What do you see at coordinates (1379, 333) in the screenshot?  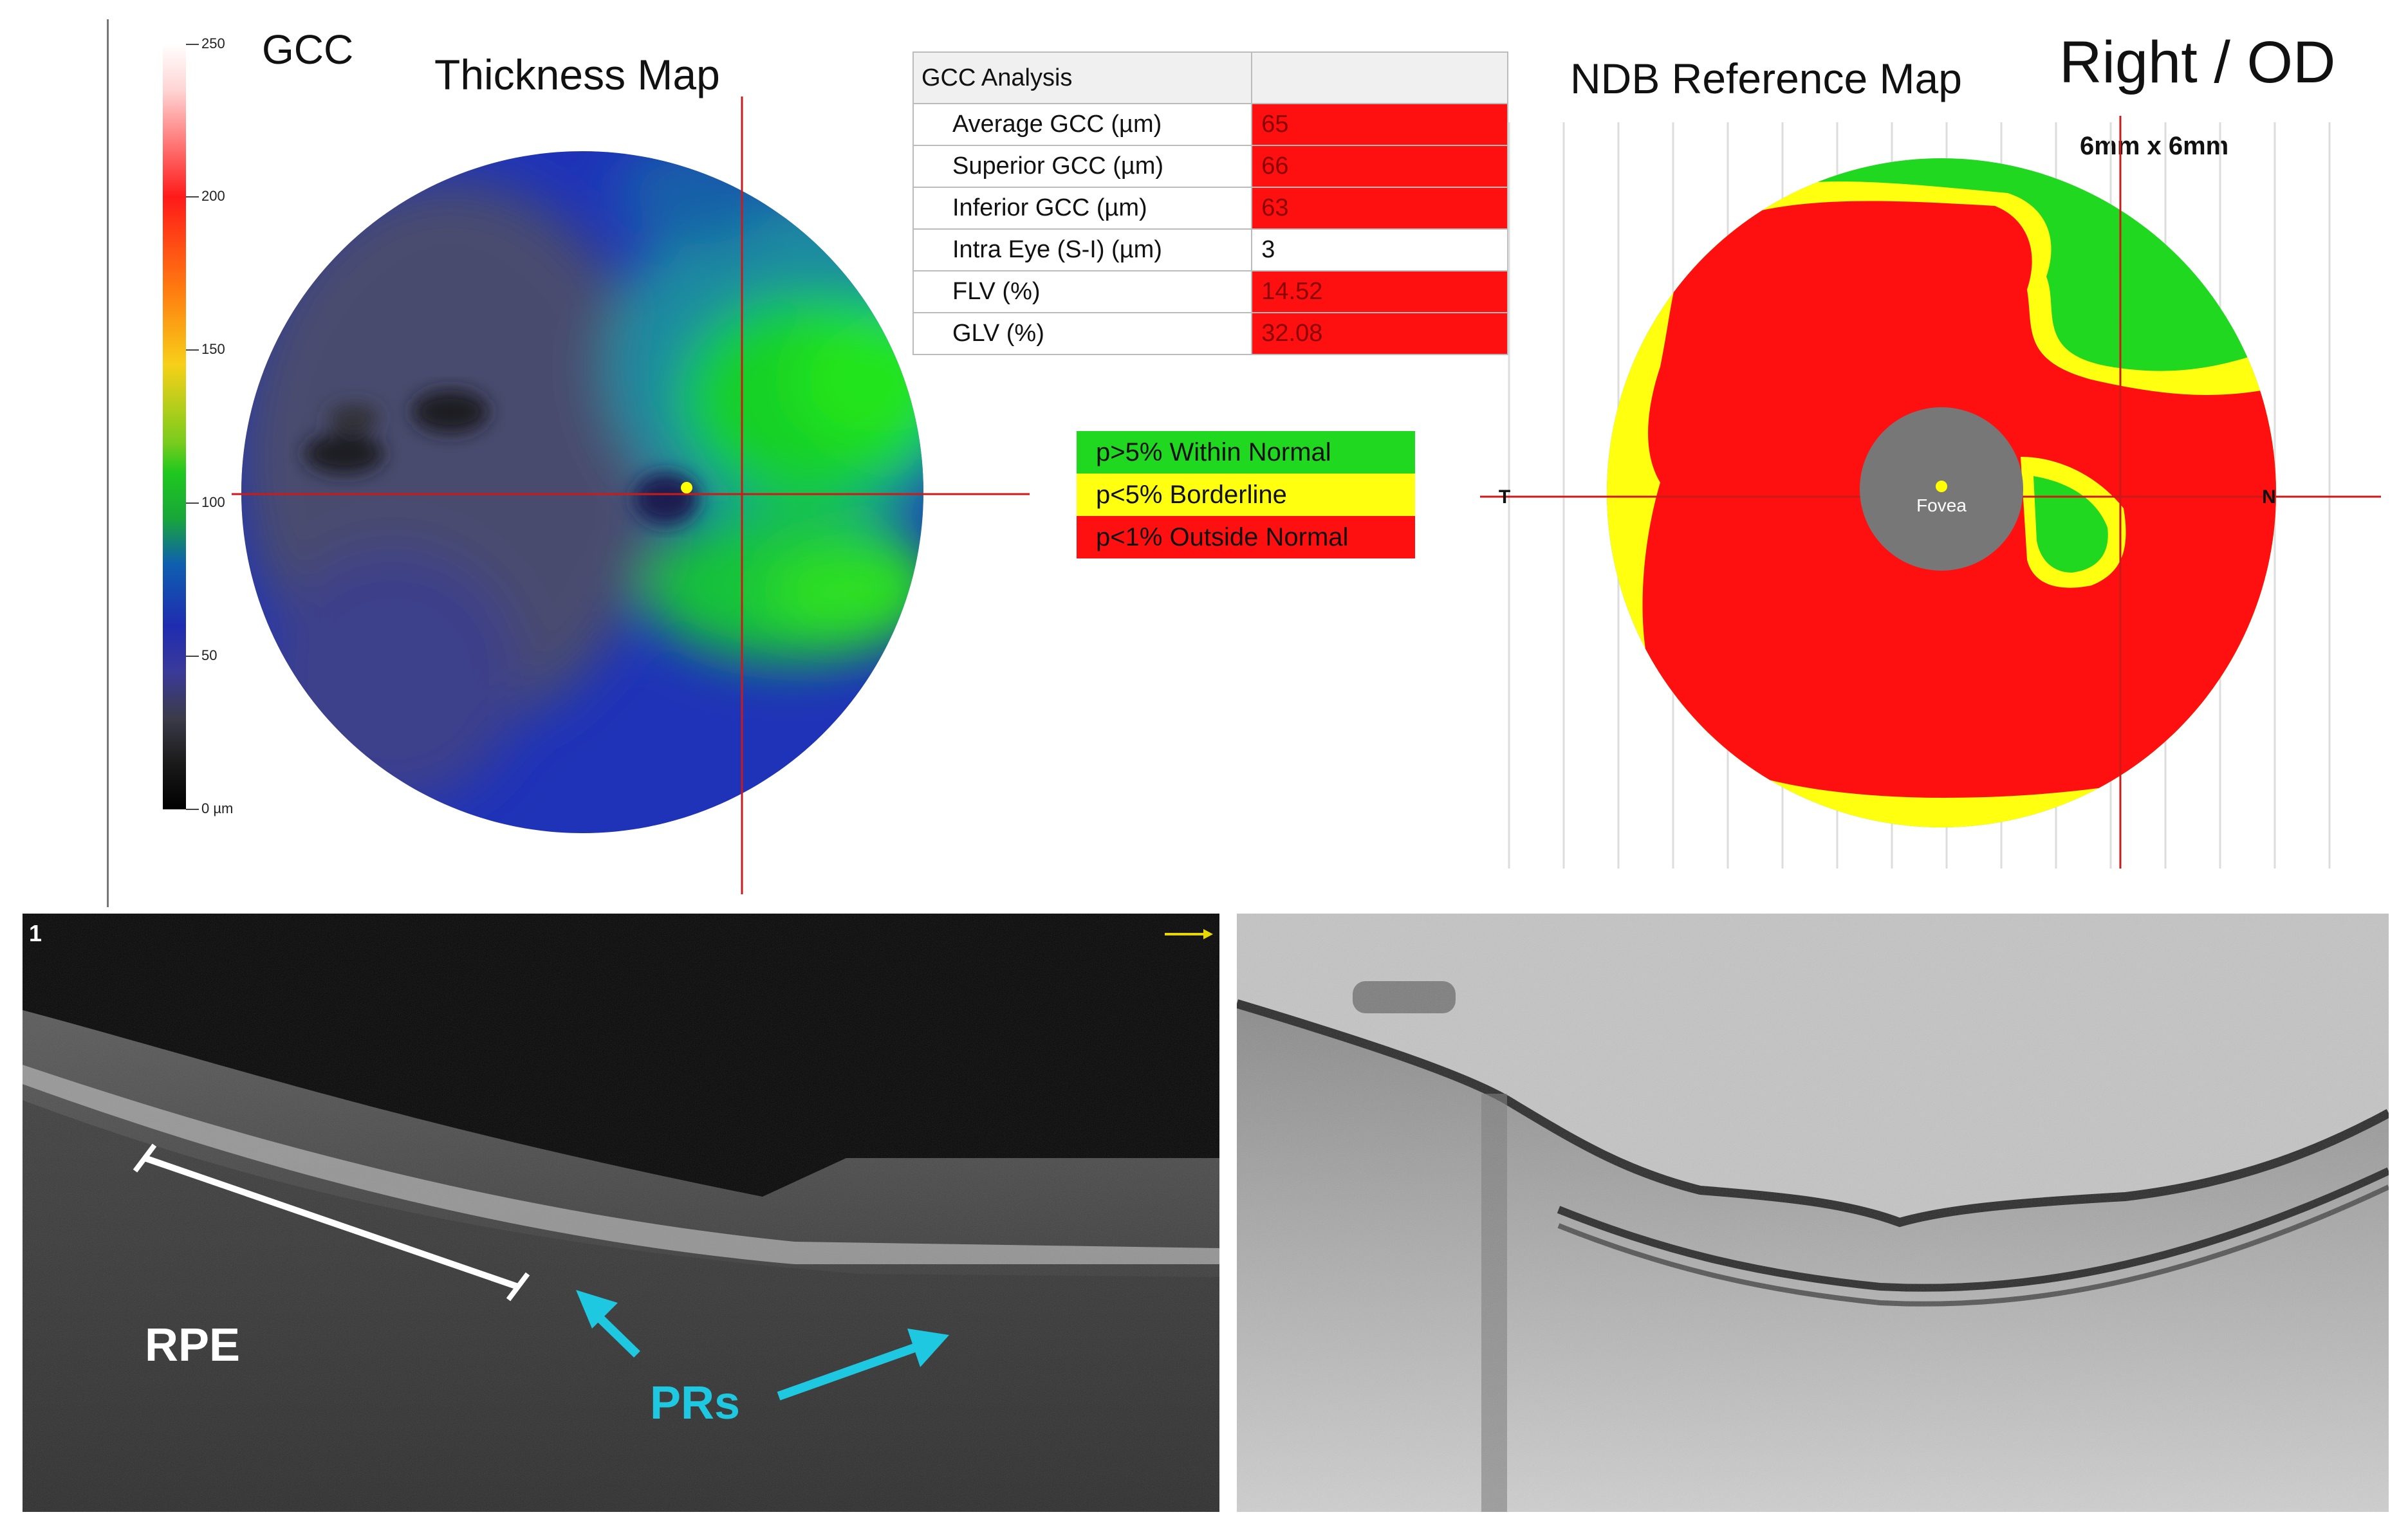 I see `row-value: 32.08` at bounding box center [1379, 333].